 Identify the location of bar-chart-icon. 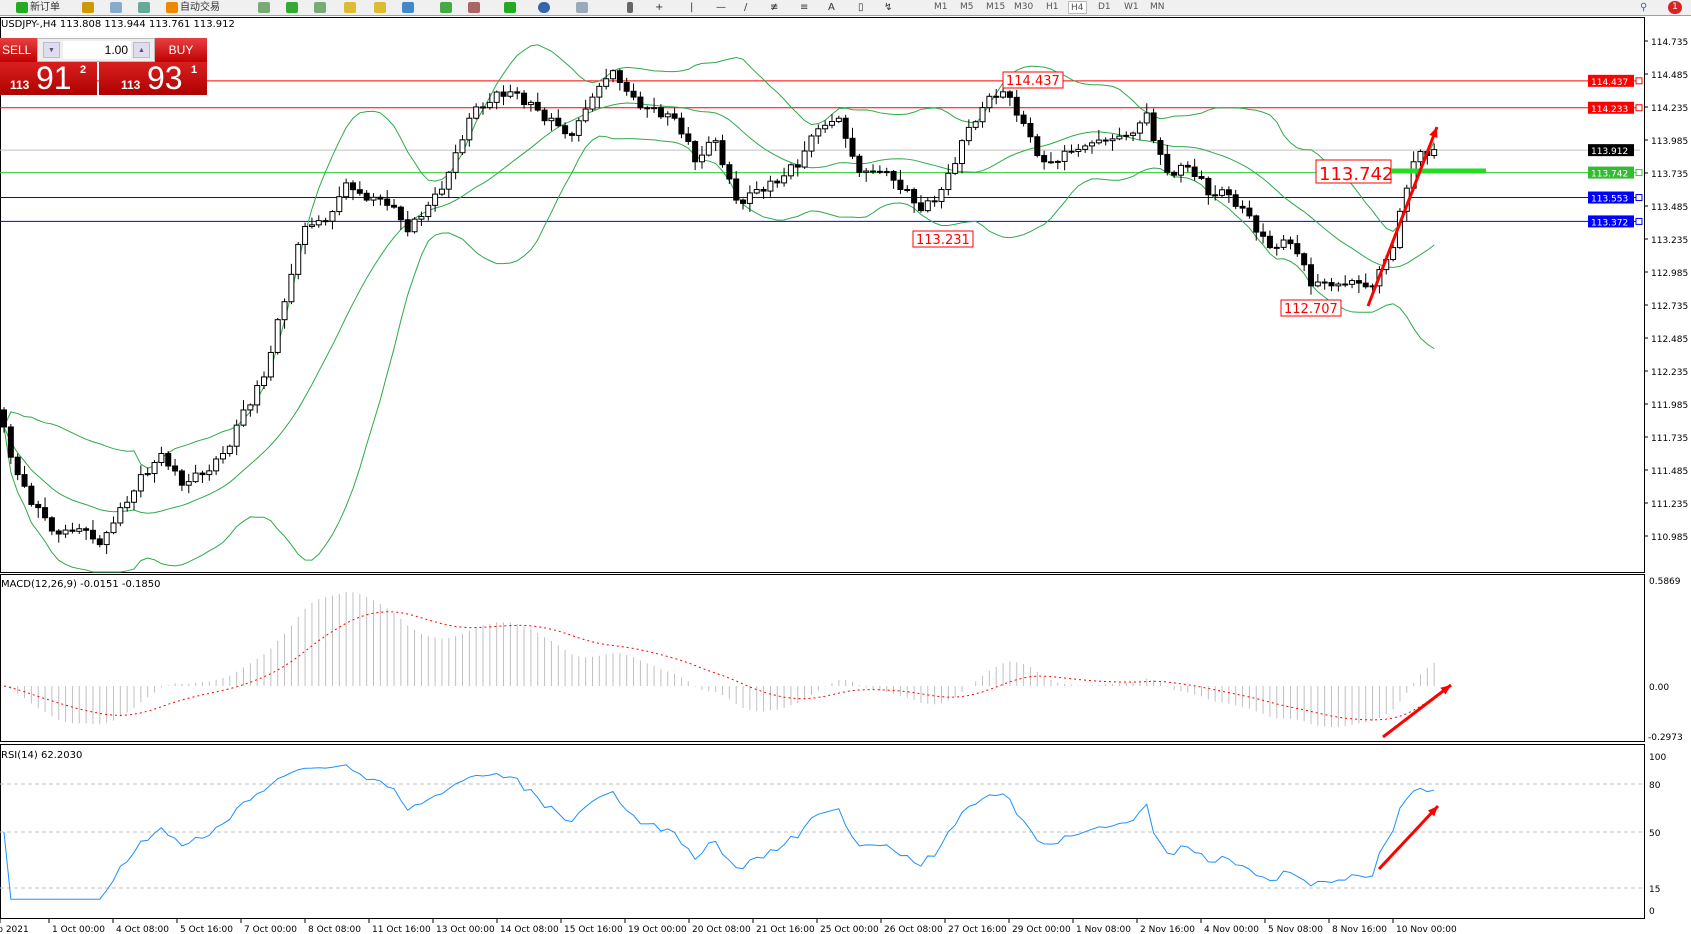
(264, 7).